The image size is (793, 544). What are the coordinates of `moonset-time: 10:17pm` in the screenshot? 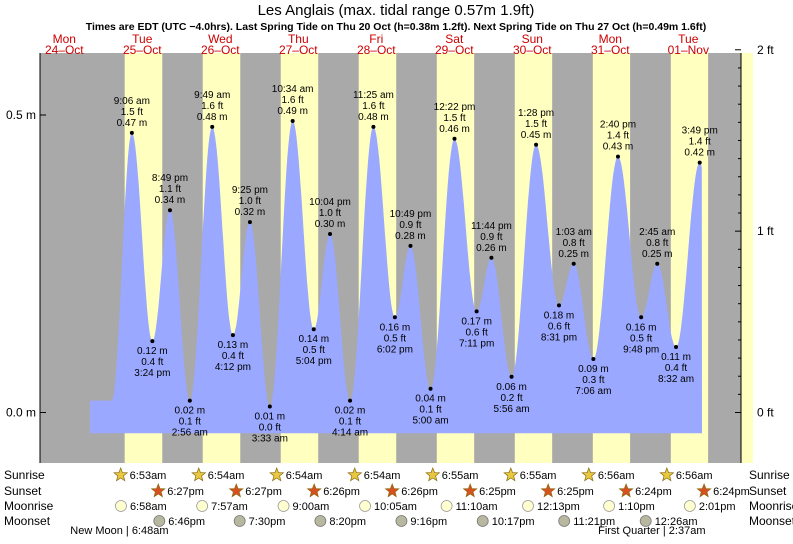 It's located at (513, 522).